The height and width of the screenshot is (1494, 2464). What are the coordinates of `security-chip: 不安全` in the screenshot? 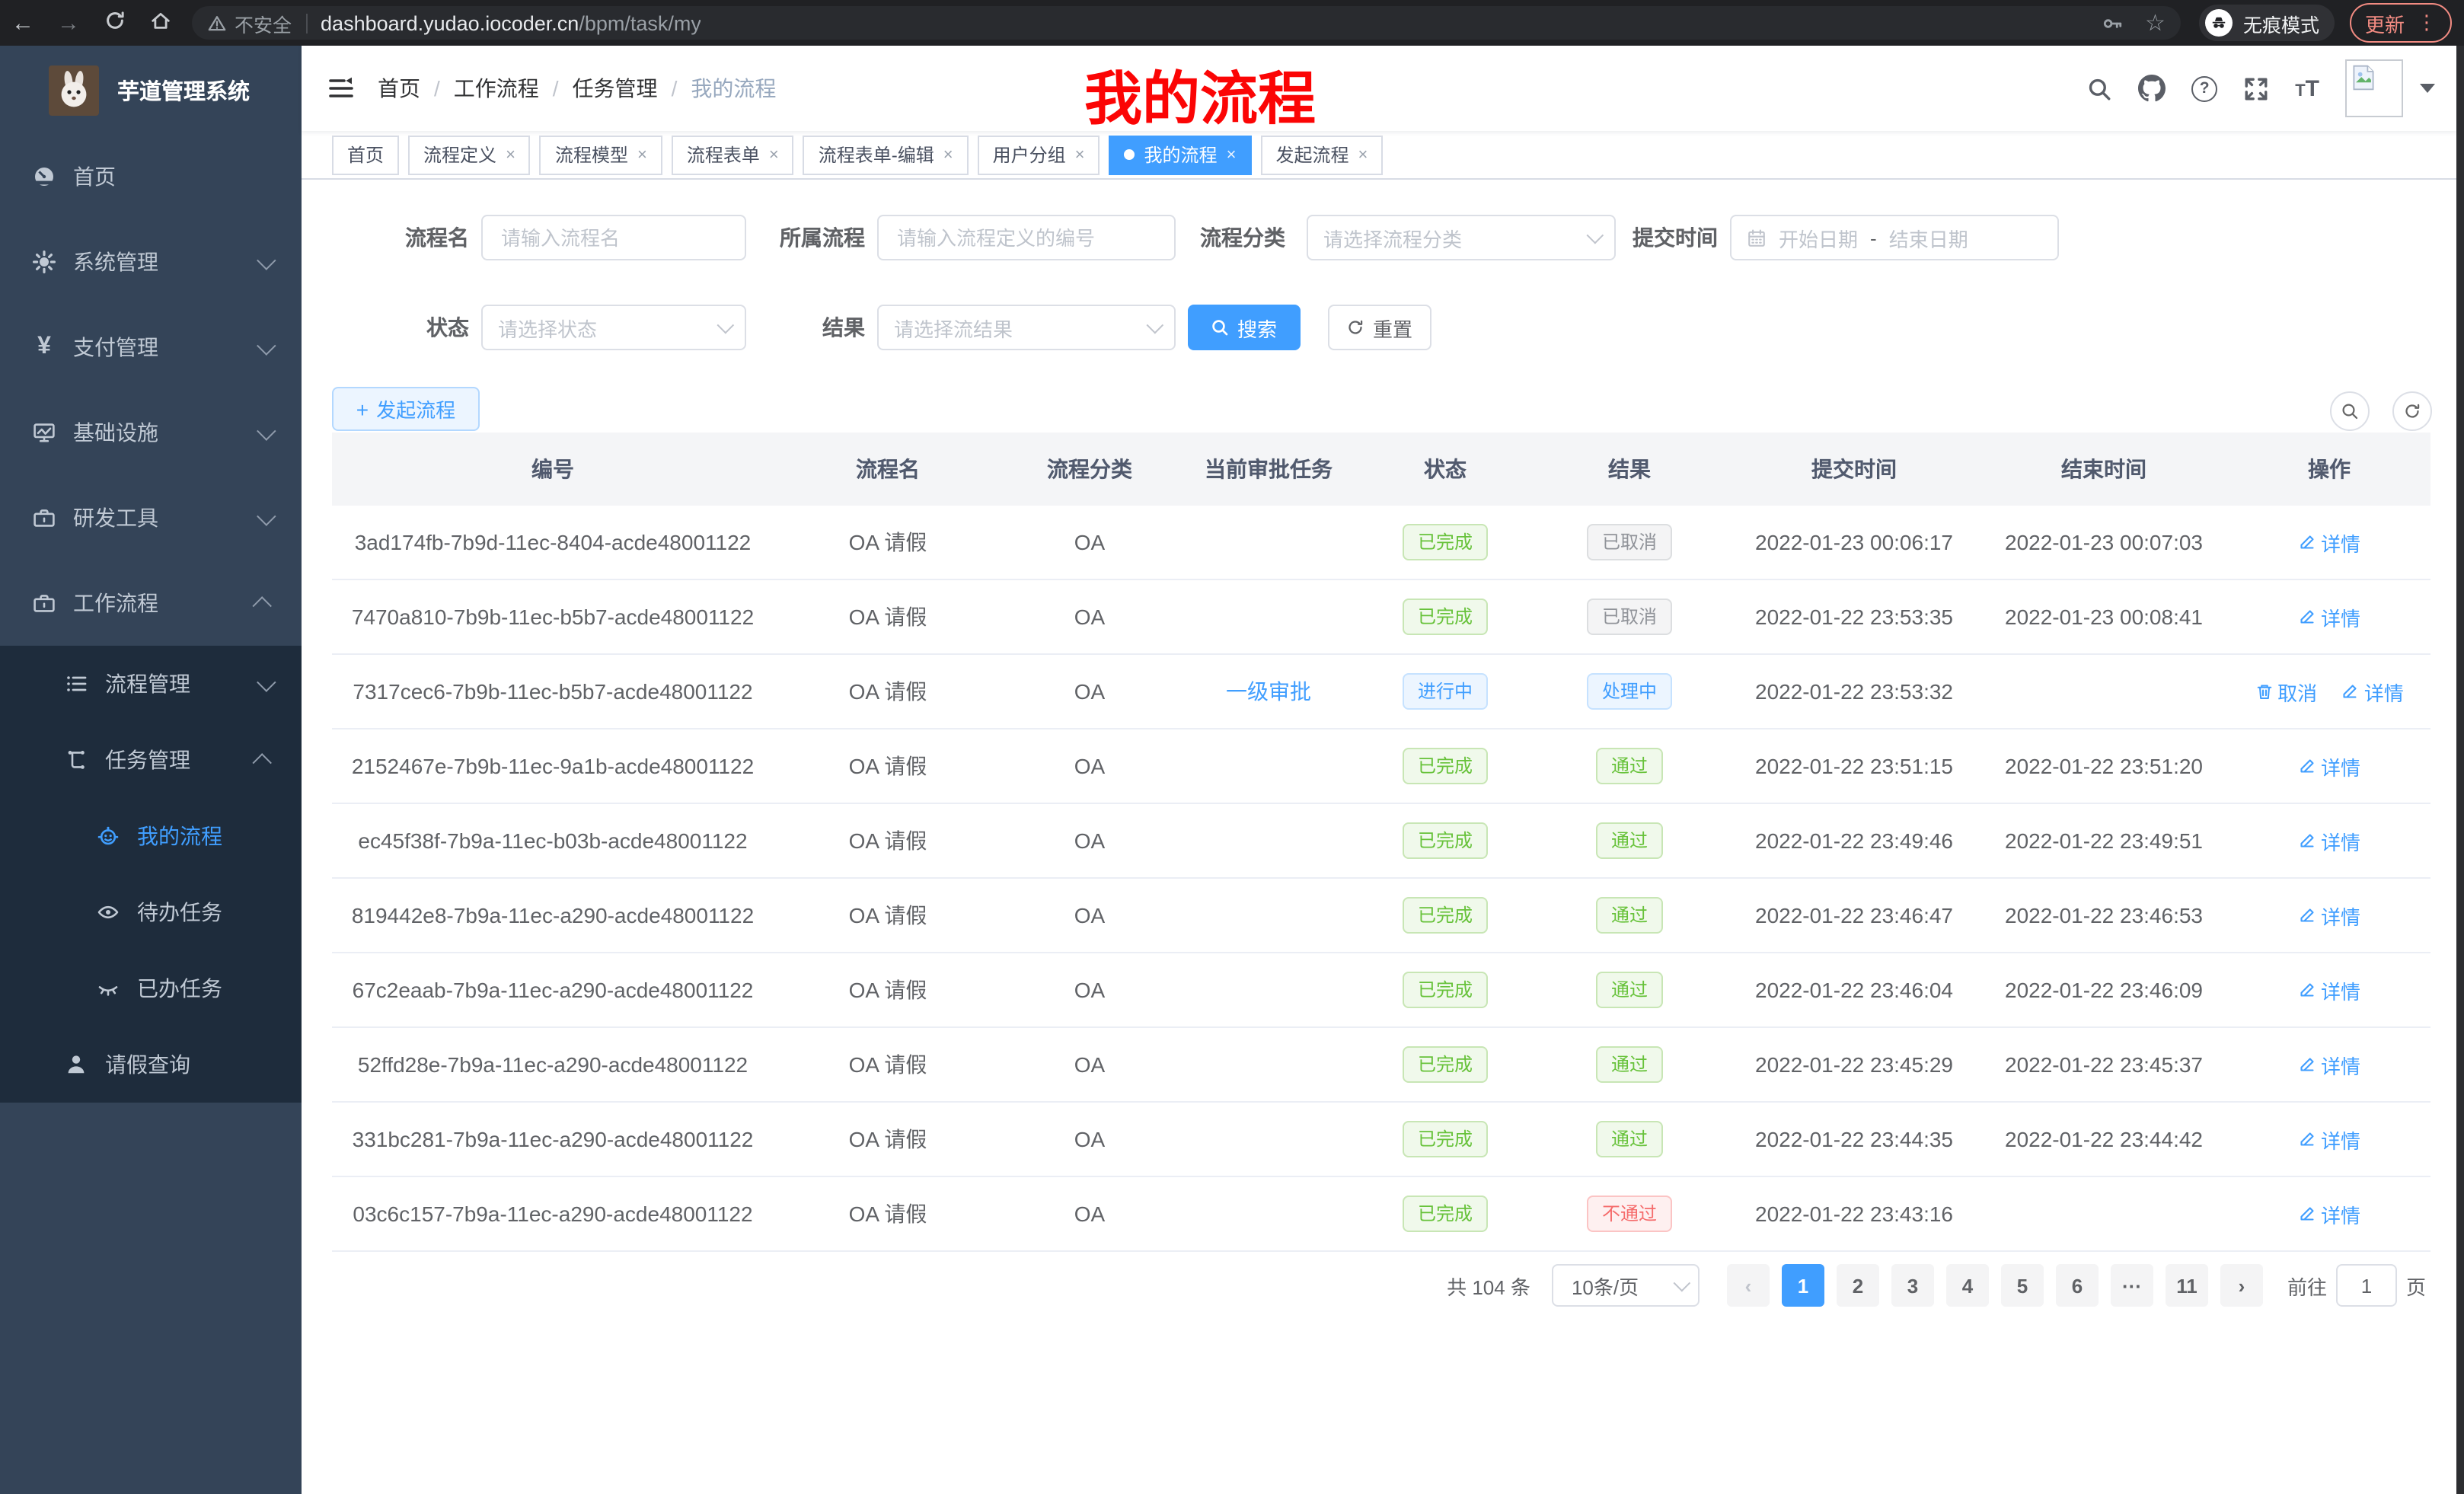 It's located at (249, 22).